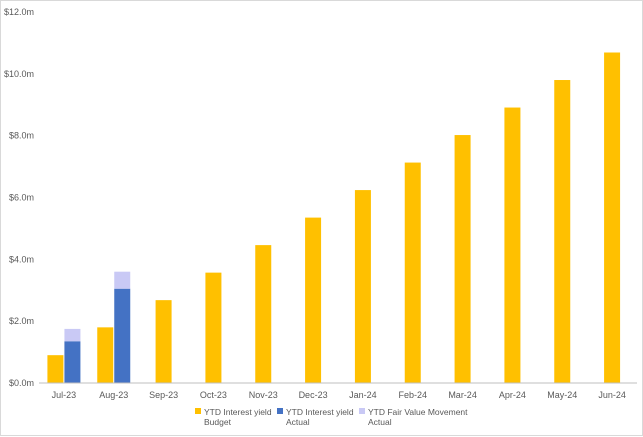  Describe the element at coordinates (562, 395) in the screenshot. I see `x-tick-label: May-24` at that location.